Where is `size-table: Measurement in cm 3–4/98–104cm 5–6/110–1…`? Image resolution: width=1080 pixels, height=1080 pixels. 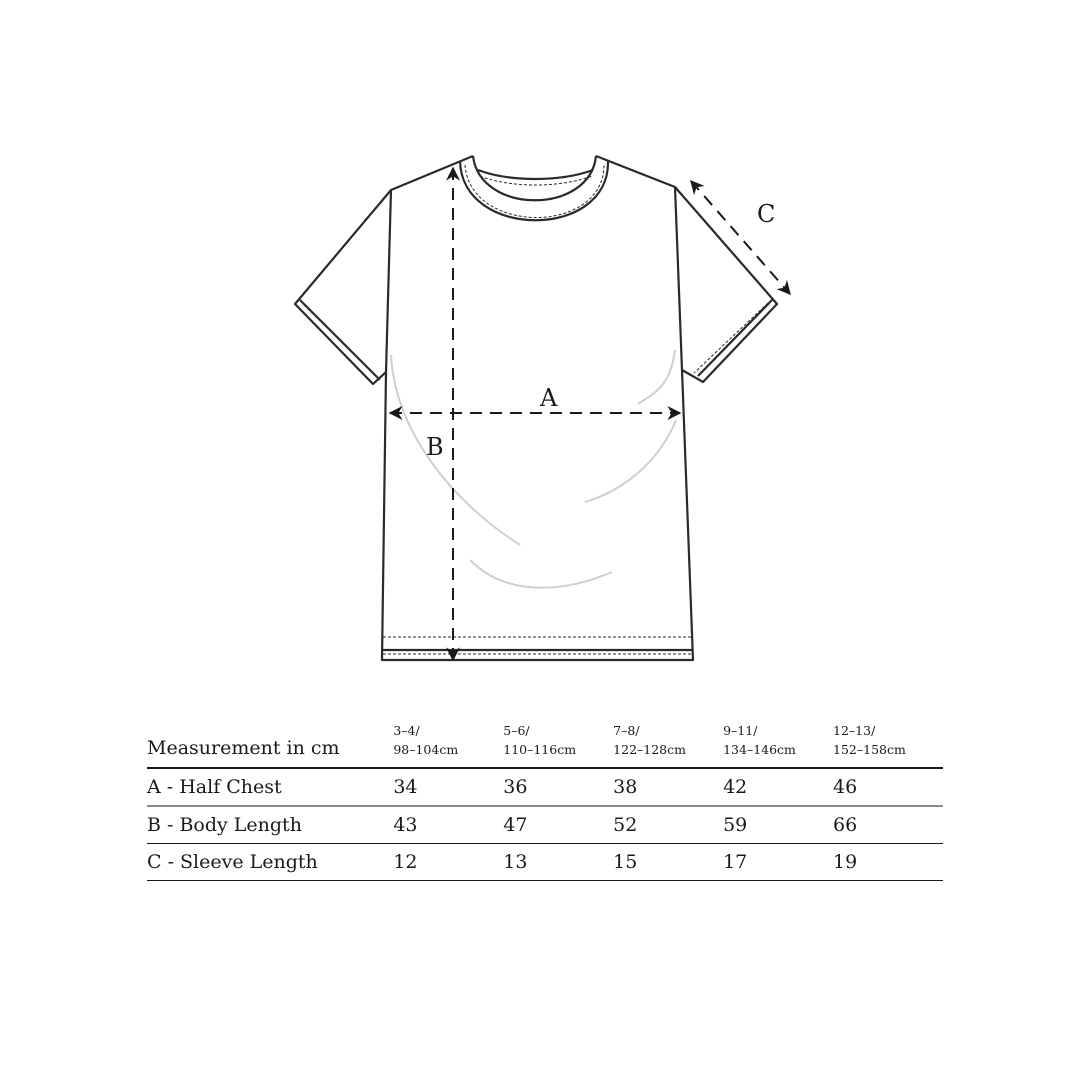
size-table: Measurement in cm 3–4/98–104cm 5–6/110–1… is located at coordinates (545, 796).